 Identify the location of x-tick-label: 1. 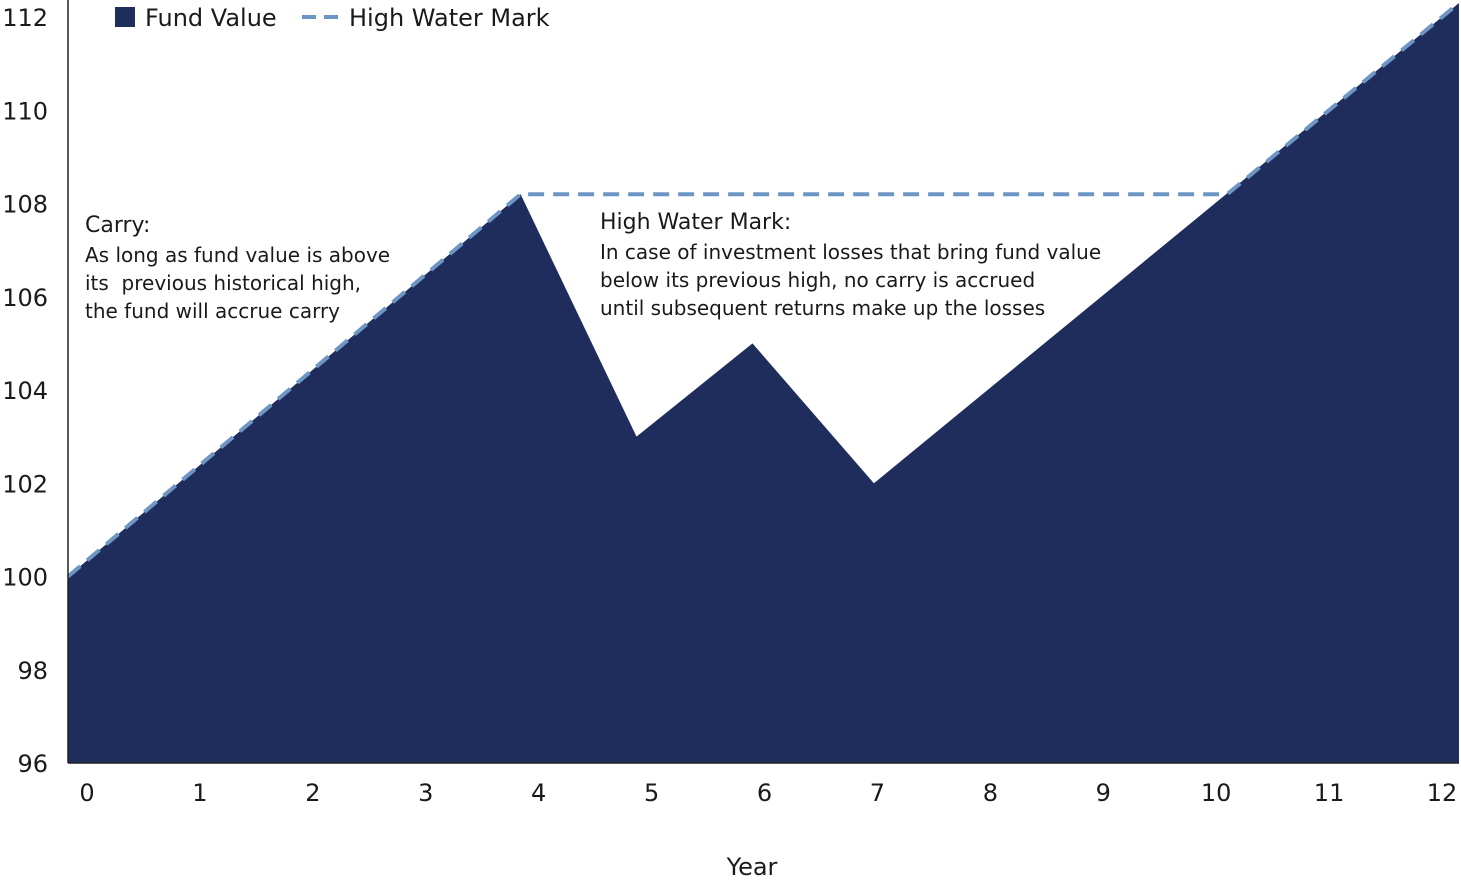
(199, 793).